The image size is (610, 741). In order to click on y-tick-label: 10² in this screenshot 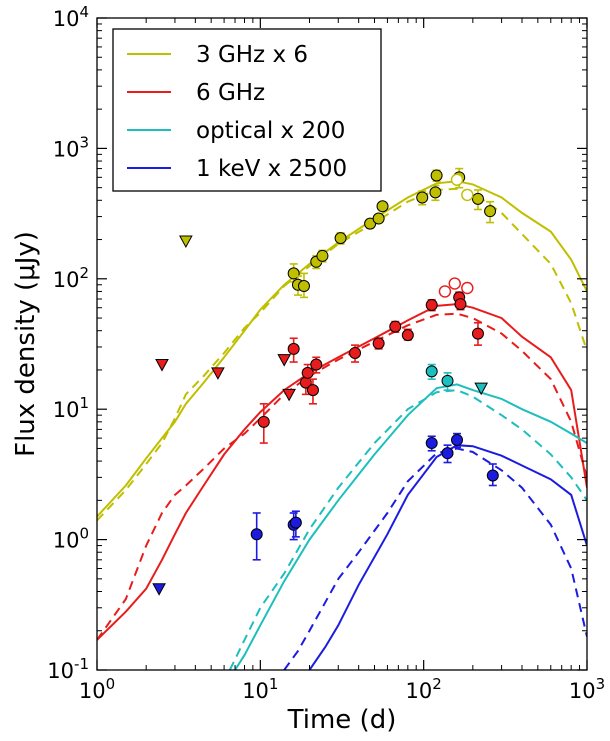, I will do `click(71, 278)`.